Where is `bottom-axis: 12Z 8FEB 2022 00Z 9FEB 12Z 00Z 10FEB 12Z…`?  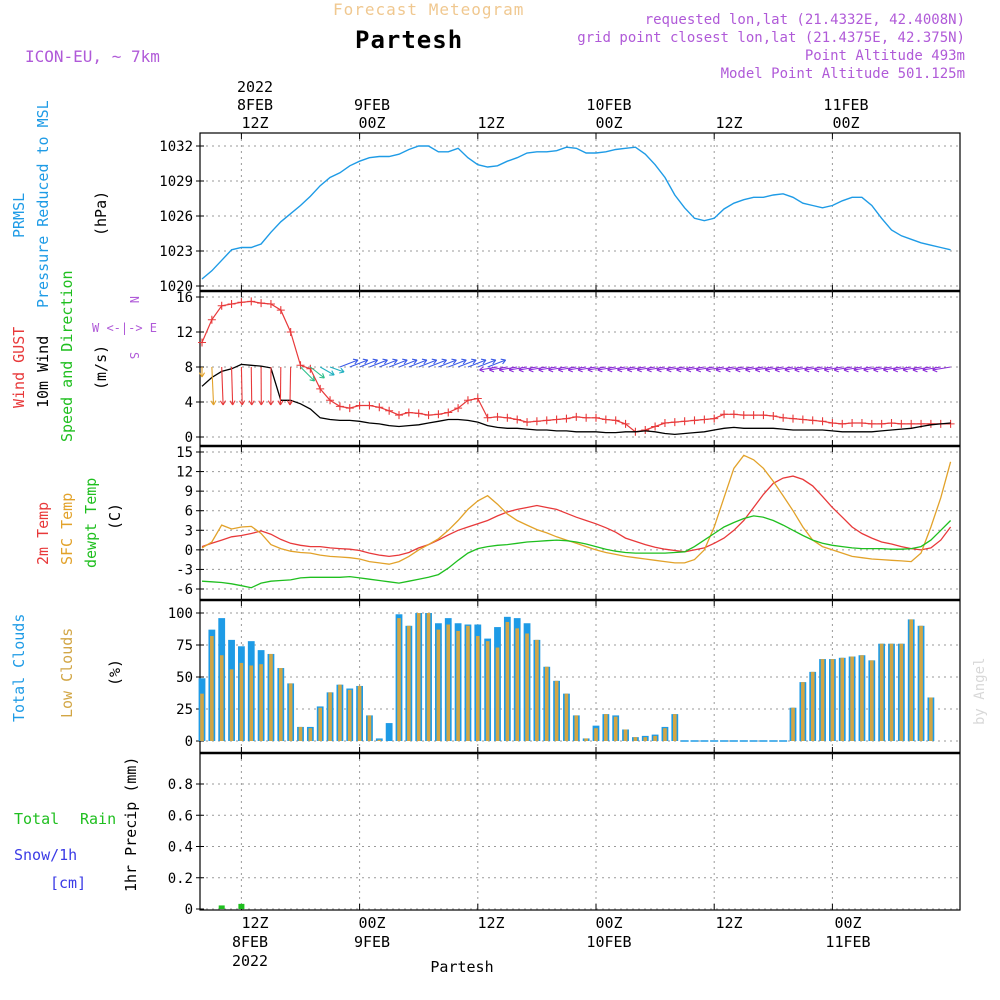
bottom-axis: 12Z 8FEB 2022 00Z 9FEB 12Z 00Z 10FEB 12Z… is located at coordinates (551, 942).